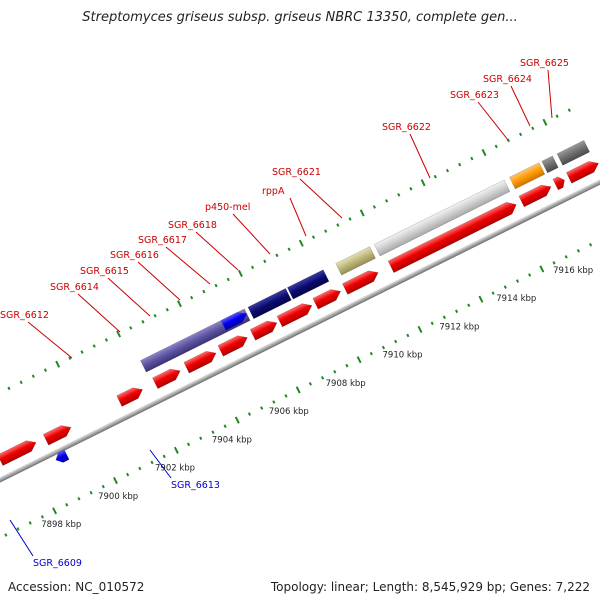  Describe the element at coordinates (289, 412) in the screenshot. I see `scale-label: 7906 kbp` at that location.